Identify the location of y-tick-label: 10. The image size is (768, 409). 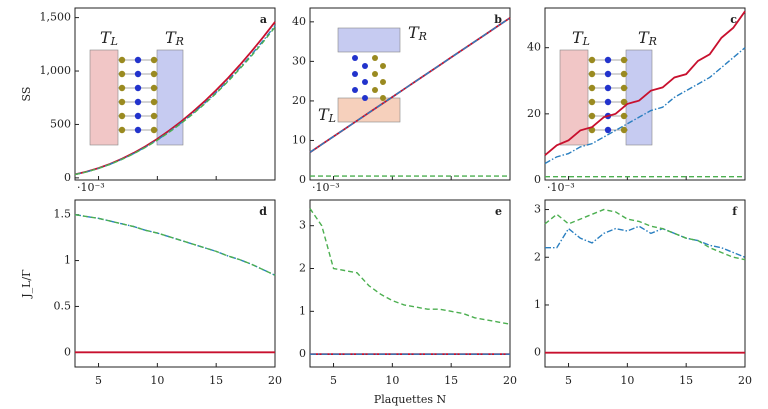
(299, 139).